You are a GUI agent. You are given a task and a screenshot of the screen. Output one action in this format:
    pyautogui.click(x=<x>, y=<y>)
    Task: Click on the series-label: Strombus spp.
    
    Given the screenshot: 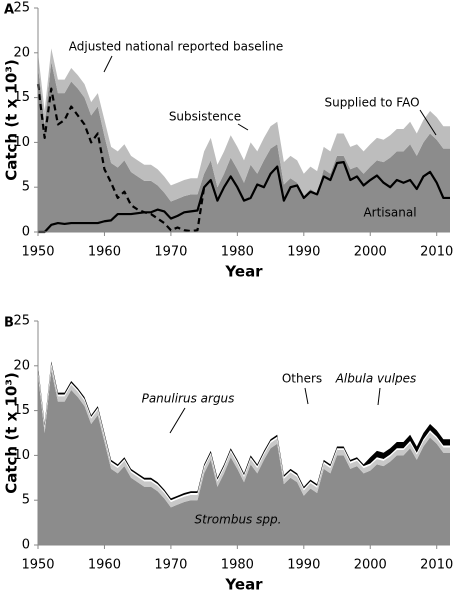 What is the action you would take?
    pyautogui.click(x=238, y=520)
    